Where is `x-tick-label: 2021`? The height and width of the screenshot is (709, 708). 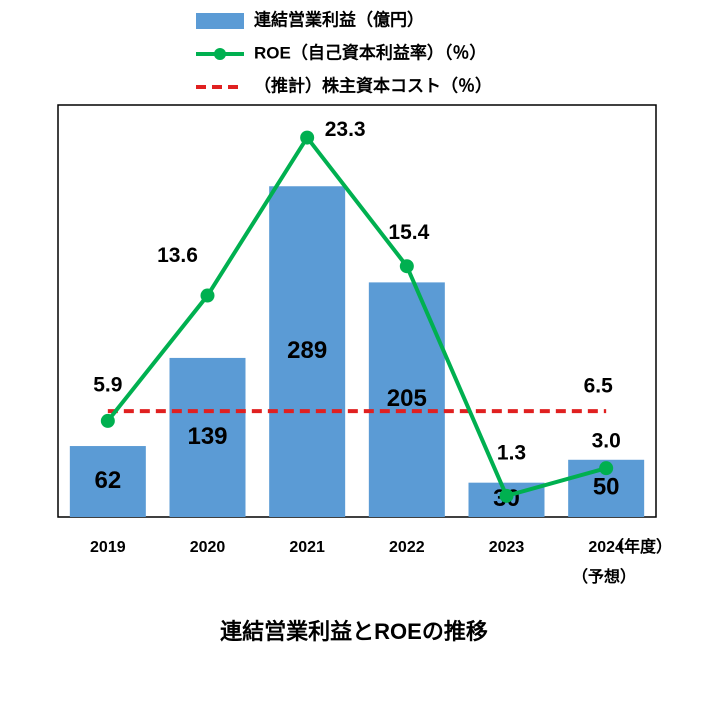 x-tick-label: 2021 is located at coordinates (307, 547).